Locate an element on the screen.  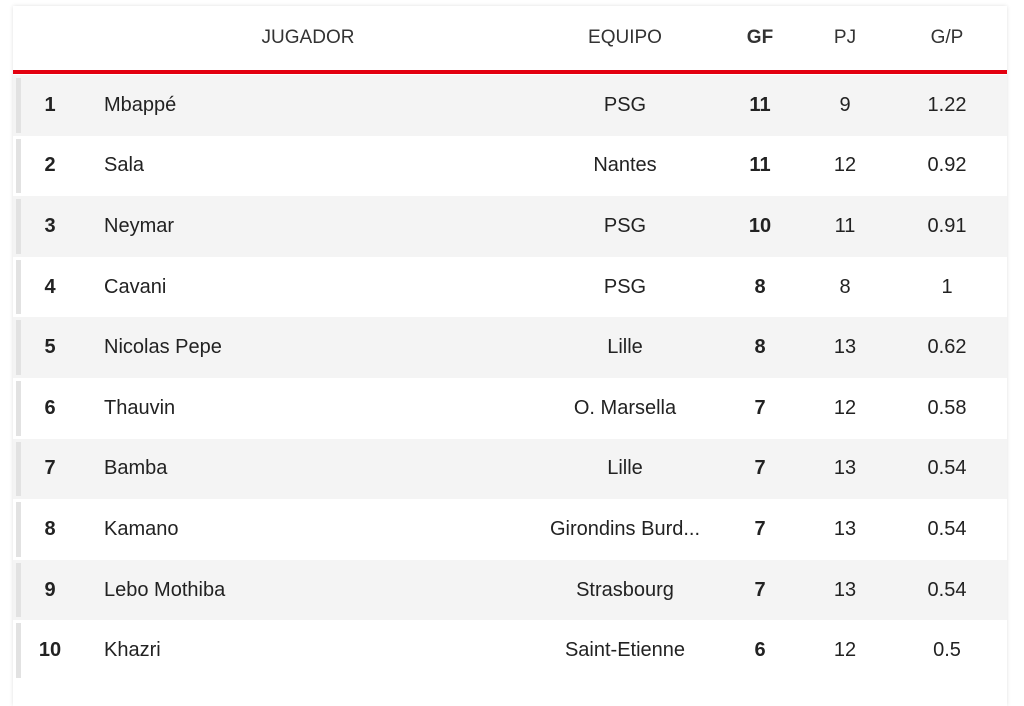
games-played-cell: 9 is located at coordinates (845, 104).